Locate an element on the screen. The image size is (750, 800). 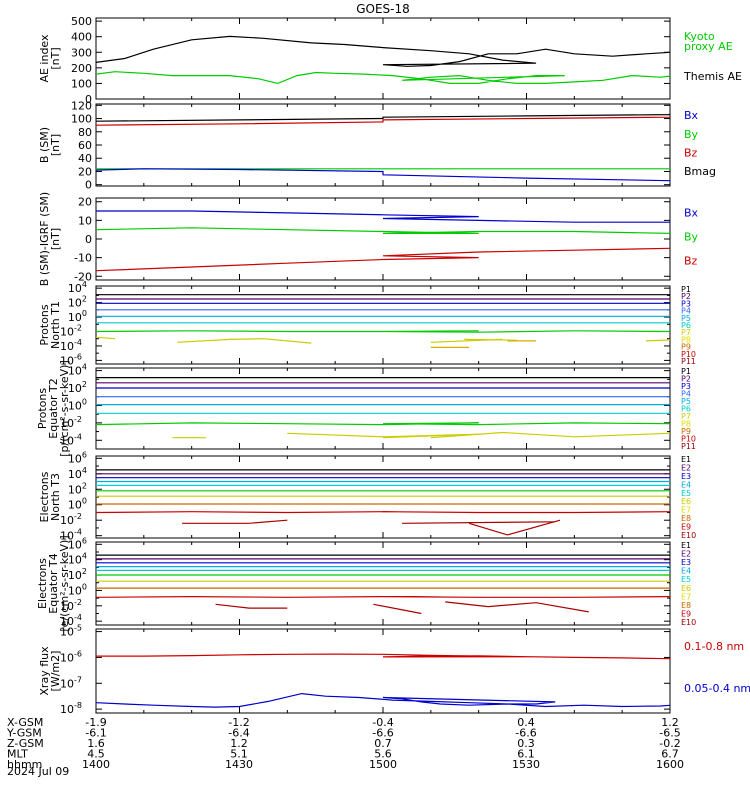
tick-exponent: 0 is located at coordinates (84, 586).